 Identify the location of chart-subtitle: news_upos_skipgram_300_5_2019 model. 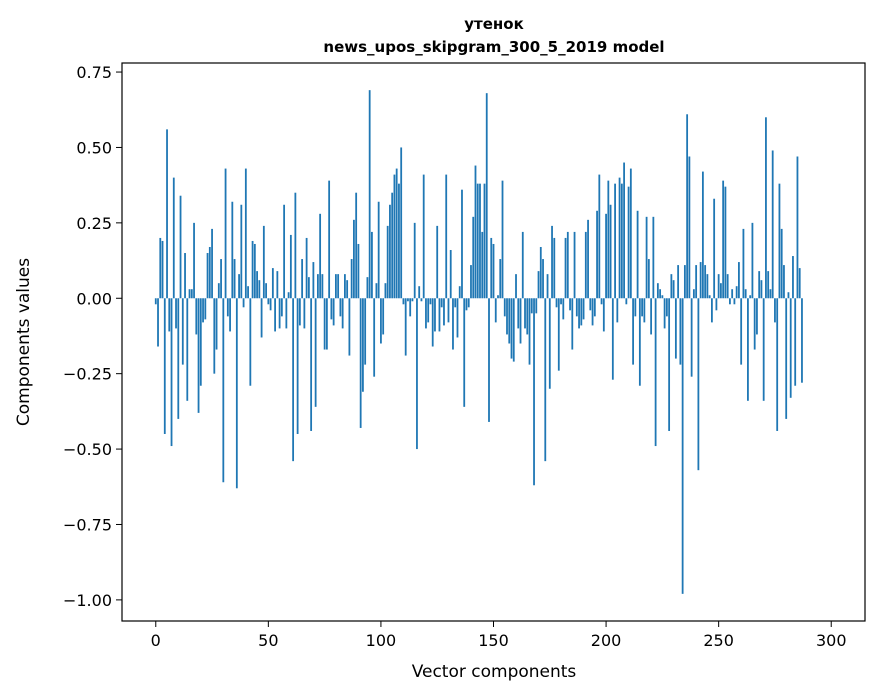
(493, 47).